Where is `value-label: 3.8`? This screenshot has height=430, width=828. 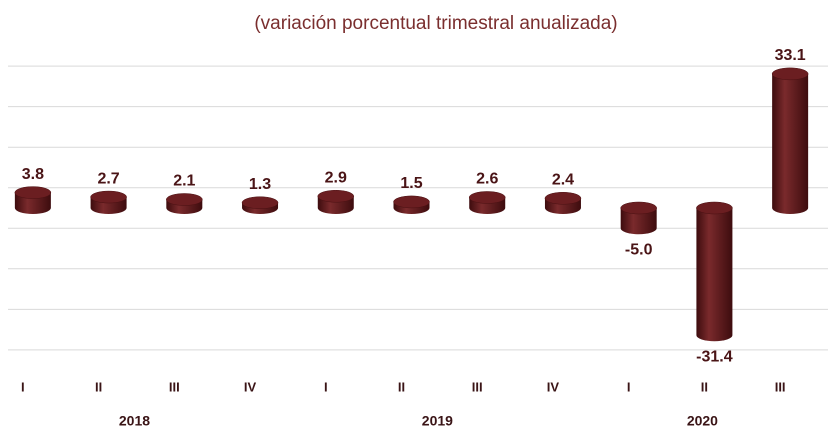
value-label: 3.8 is located at coordinates (33, 174).